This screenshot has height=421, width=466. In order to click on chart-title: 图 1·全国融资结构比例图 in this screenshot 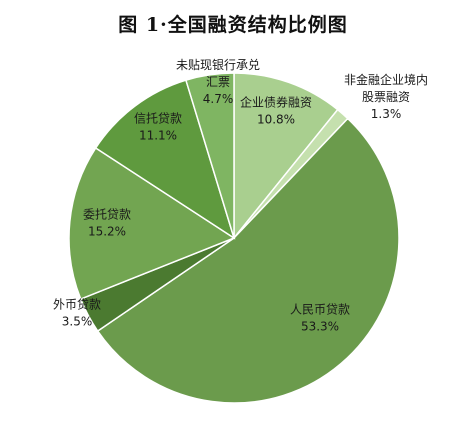, I will do `click(233, 25)`.